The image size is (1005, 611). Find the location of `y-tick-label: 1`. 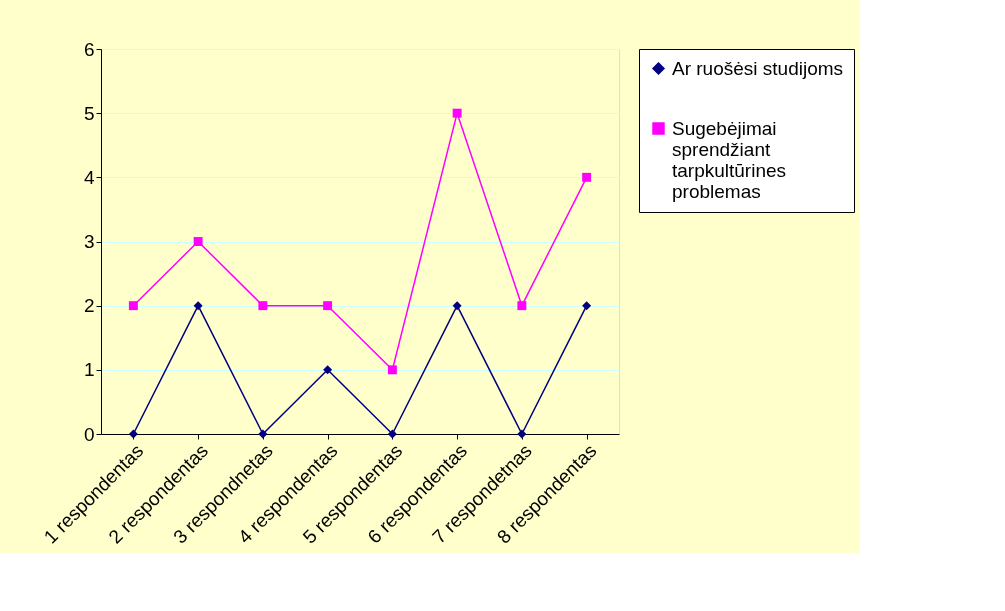

y-tick-label: 1 is located at coordinates (89, 370).